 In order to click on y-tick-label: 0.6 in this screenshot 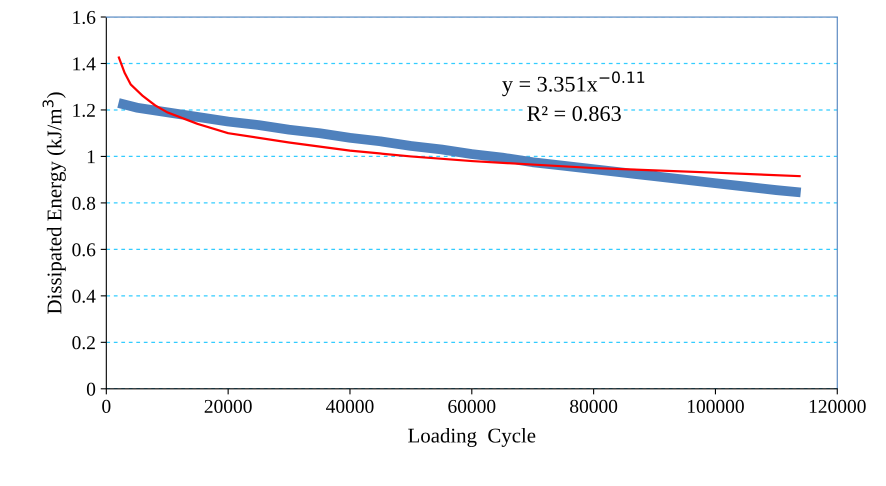, I will do `click(84, 249)`.